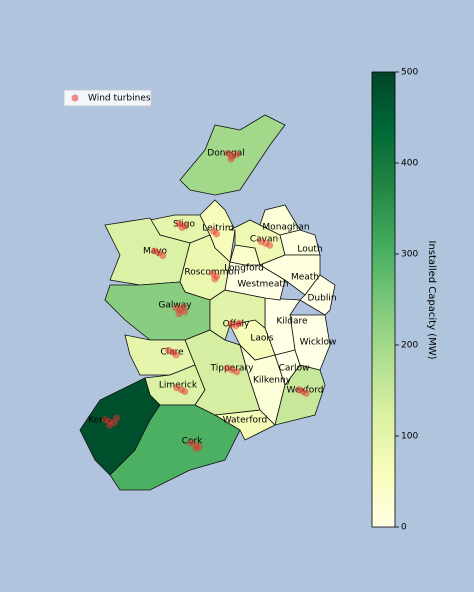  Describe the element at coordinates (383, 299) in the screenshot. I see `colorbar` at that location.